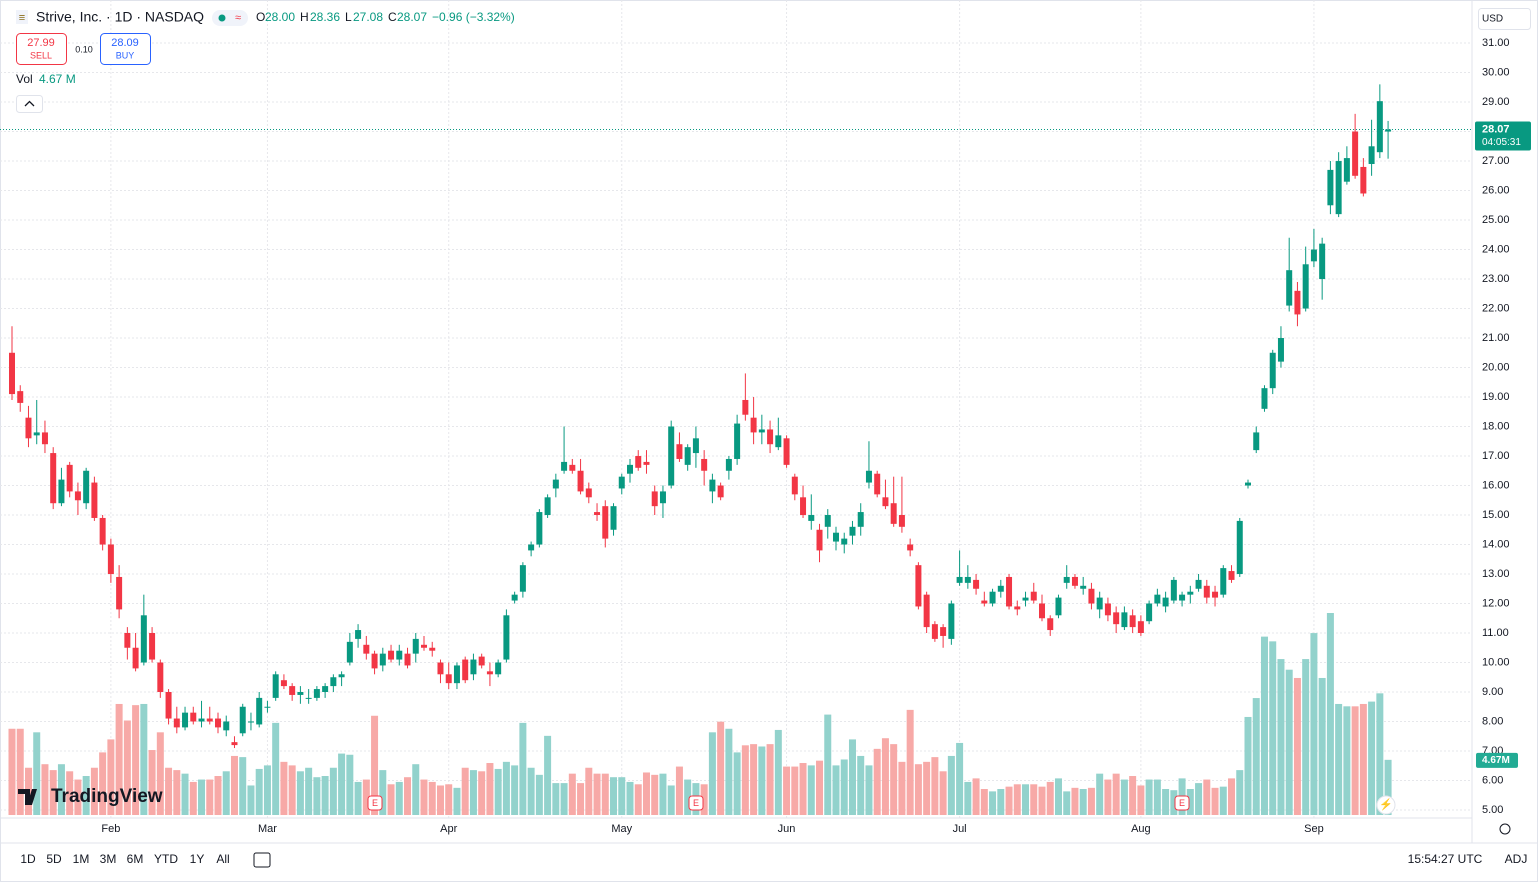 This screenshot has width=1538, height=882. Describe the element at coordinates (22, 17) in the screenshot. I see `symbol-icon` at that location.